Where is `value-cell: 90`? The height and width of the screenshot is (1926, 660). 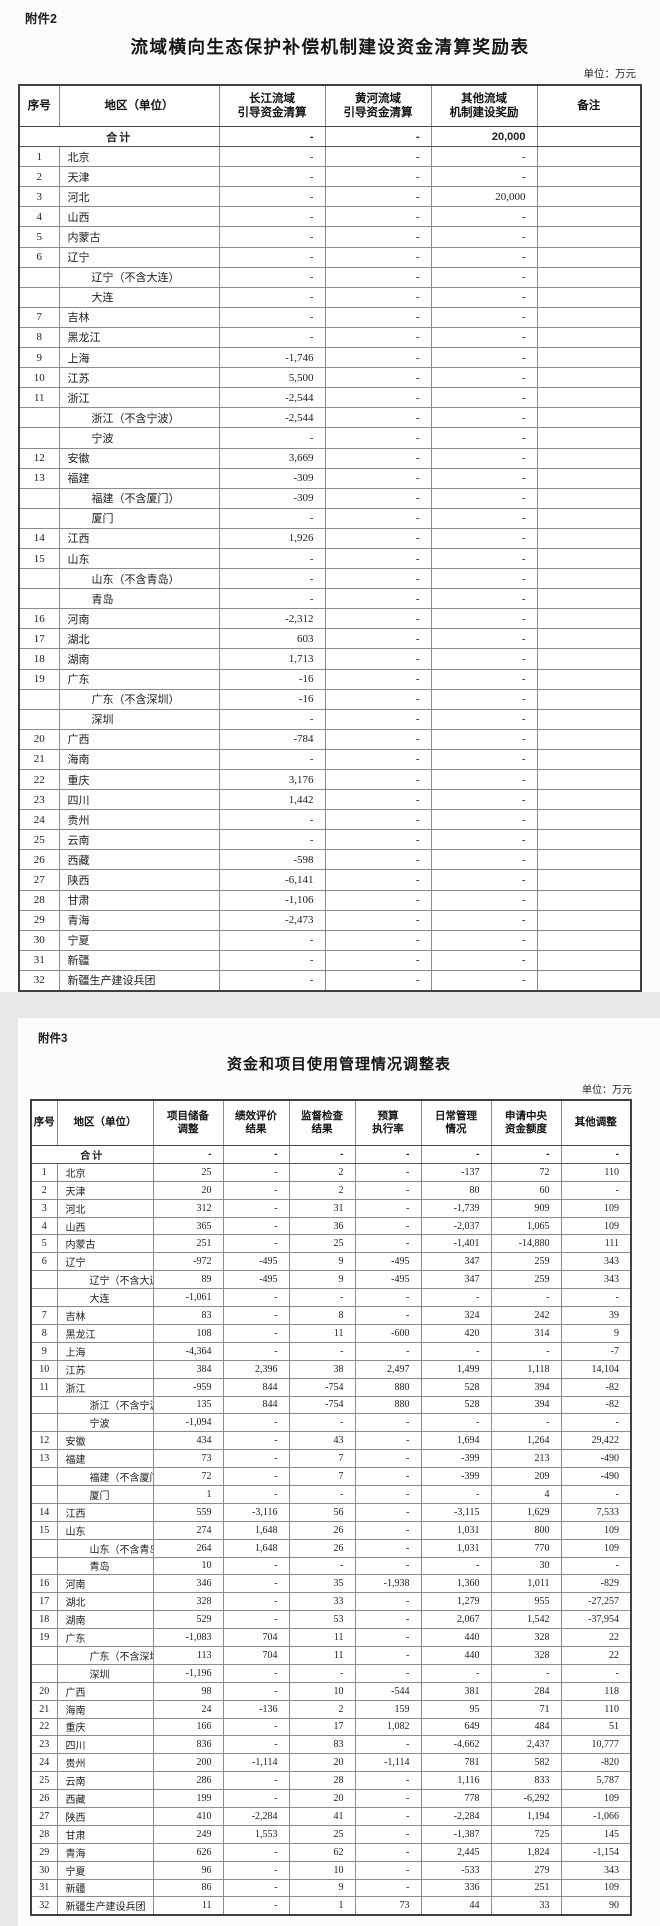 value-cell: 90 is located at coordinates (596, 1906).